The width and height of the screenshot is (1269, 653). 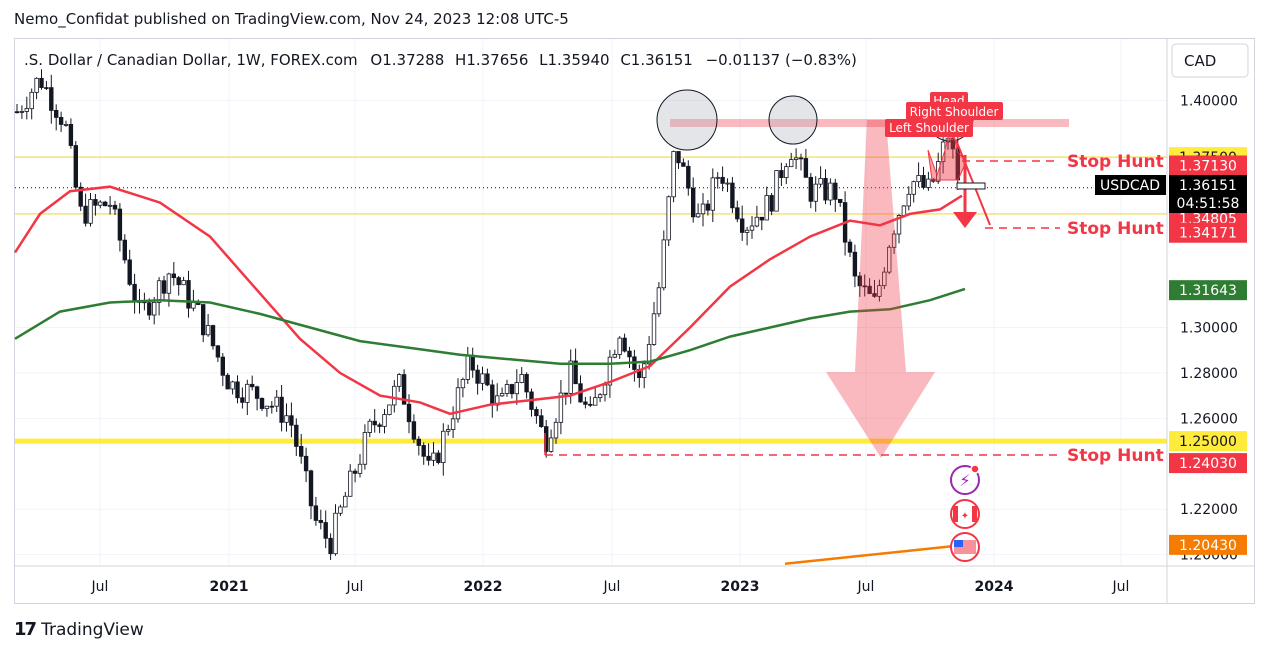 What do you see at coordinates (1208, 165) in the screenshot?
I see `level-137130-tag-bg` at bounding box center [1208, 165].